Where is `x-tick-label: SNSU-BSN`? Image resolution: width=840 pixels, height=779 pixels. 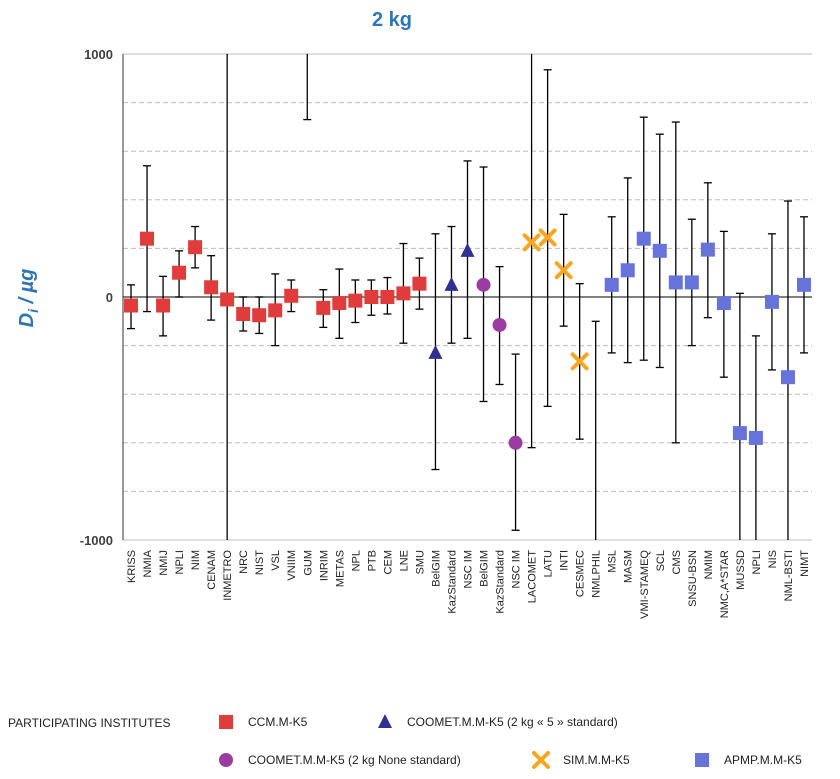
x-tick-label: SNSU-BSN is located at coordinates (693, 578).